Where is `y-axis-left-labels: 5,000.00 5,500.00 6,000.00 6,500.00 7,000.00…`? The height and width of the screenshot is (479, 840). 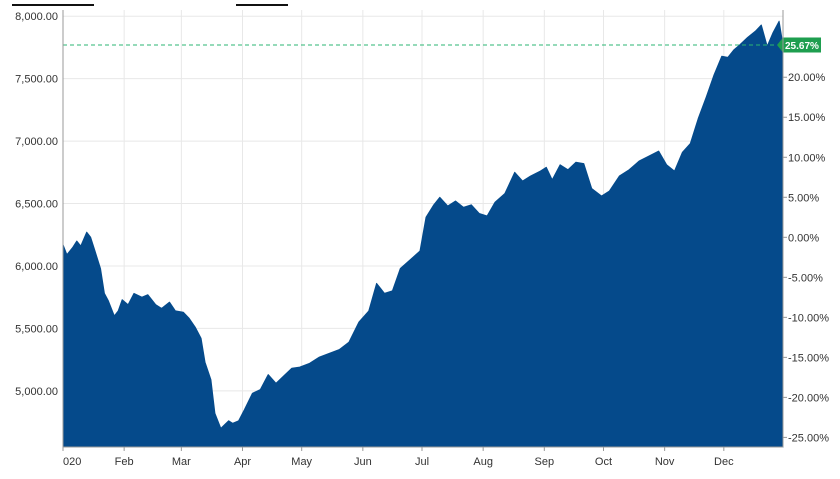 y-axis-left-labels: 5,000.00 5,500.00 6,000.00 6,500.00 7,000.00… is located at coordinates (36, 204).